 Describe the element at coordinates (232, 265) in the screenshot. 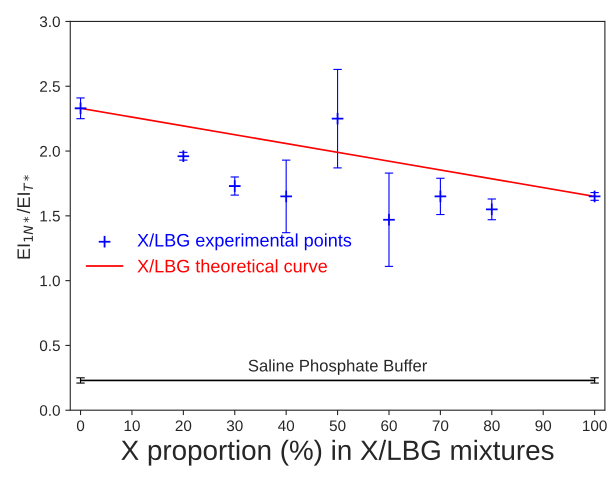

I see `legend-label: X/LBG theoretical curve` at that location.